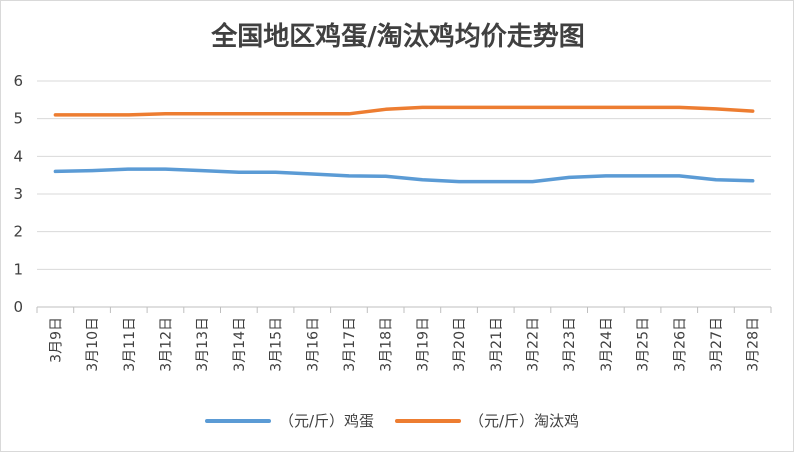 This screenshot has height=452, width=794. I want to click on x-tick-label: 3月18日, so click(387, 344).